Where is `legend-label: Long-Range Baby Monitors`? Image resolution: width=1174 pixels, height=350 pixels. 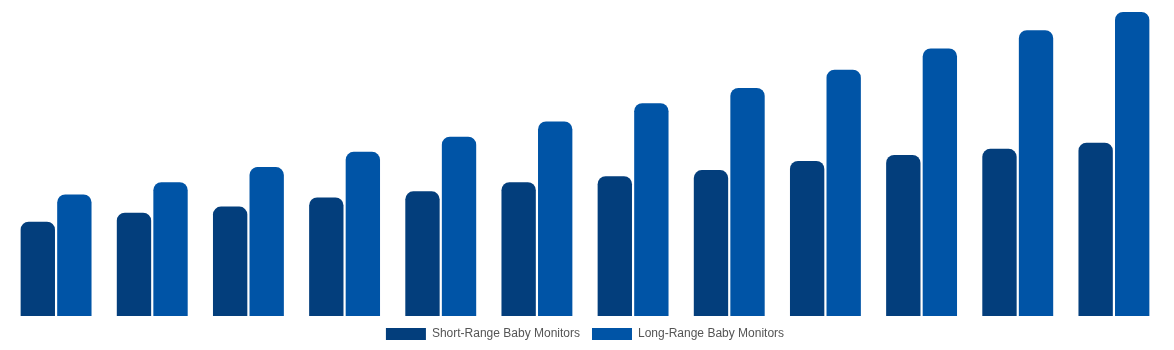
legend-label: Long-Range Baby Monitors is located at coordinates (711, 333).